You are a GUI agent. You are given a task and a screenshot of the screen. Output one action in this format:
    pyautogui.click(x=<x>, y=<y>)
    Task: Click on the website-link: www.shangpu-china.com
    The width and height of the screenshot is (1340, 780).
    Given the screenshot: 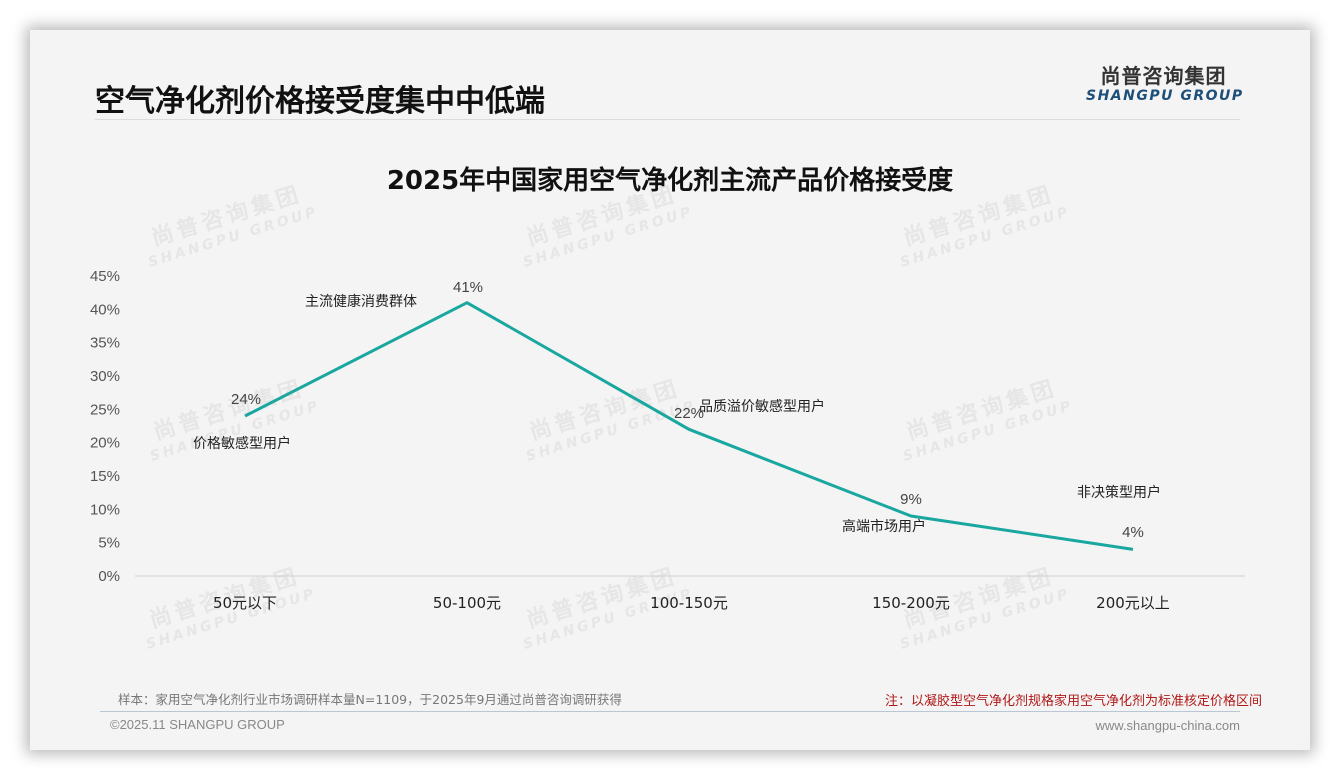 What is the action you would take?
    pyautogui.click(x=1167, y=725)
    